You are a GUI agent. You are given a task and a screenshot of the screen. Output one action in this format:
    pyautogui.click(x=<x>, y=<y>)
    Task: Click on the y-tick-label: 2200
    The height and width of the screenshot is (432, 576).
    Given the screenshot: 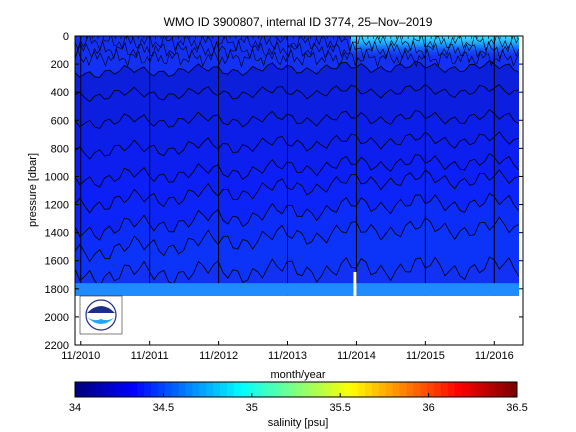 What is the action you would take?
    pyautogui.click(x=57, y=346)
    